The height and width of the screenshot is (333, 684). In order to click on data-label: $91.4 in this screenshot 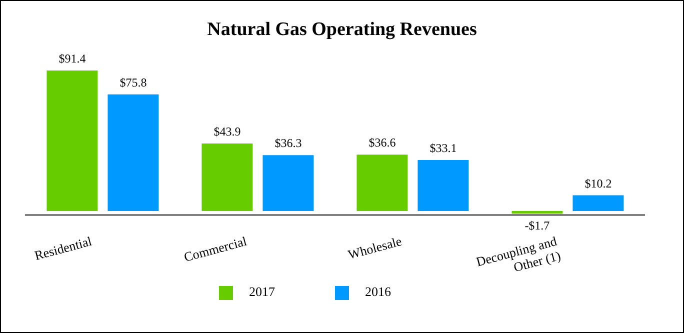, I will do `click(72, 58)`.